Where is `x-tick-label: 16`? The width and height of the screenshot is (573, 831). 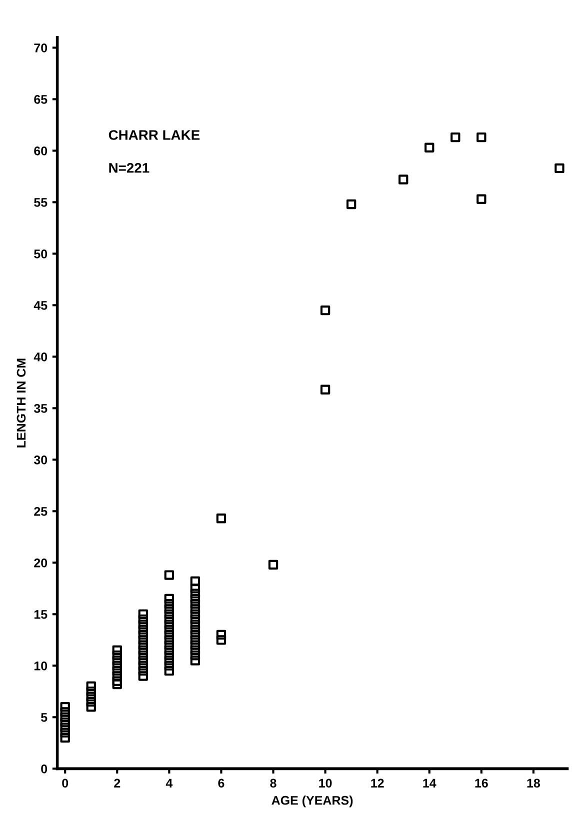
x-tick-label: 16 is located at coordinates (481, 783).